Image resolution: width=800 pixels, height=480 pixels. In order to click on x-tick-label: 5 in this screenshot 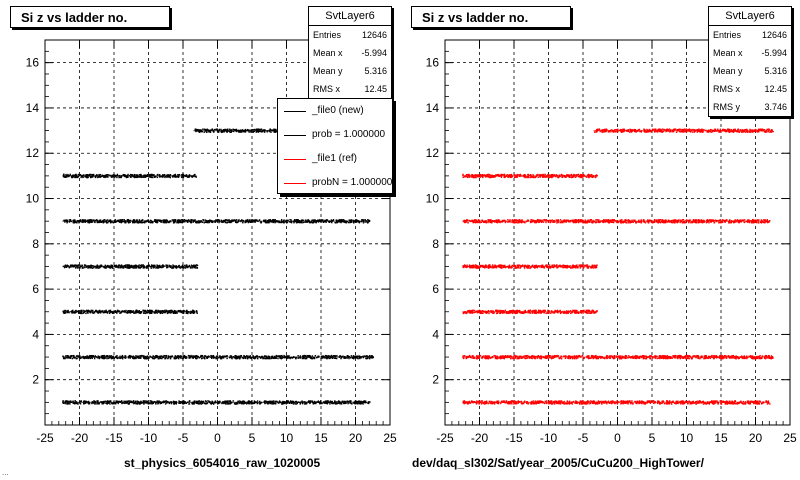, I will do `click(252, 438)`.